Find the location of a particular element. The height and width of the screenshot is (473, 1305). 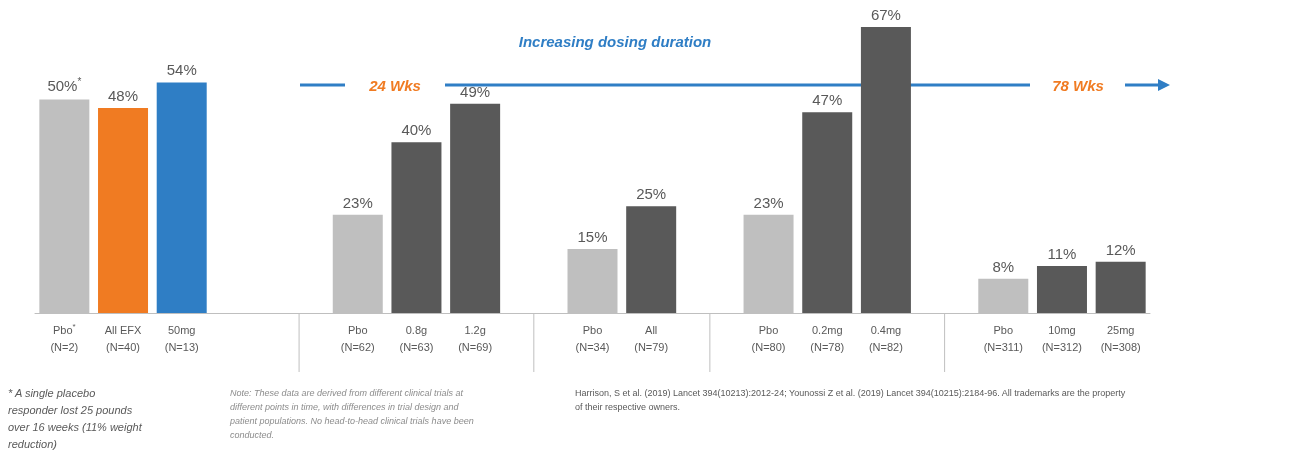

data-label: 54% is located at coordinates (181, 70).